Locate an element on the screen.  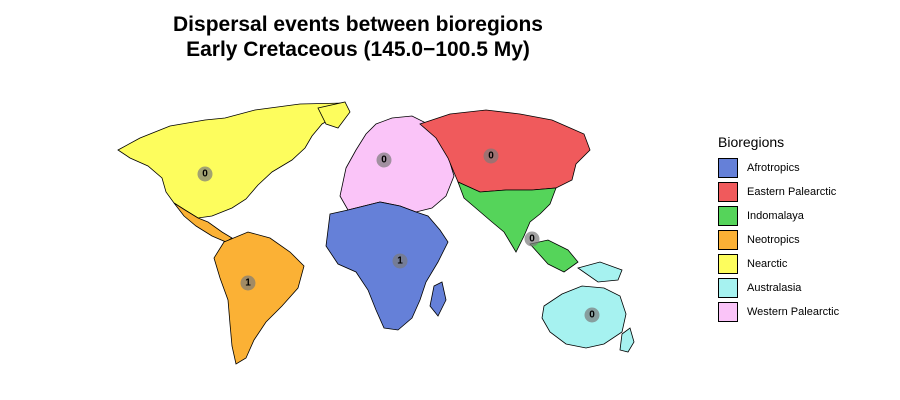
count-label-indomalaya: 0 is located at coordinates (532, 239).